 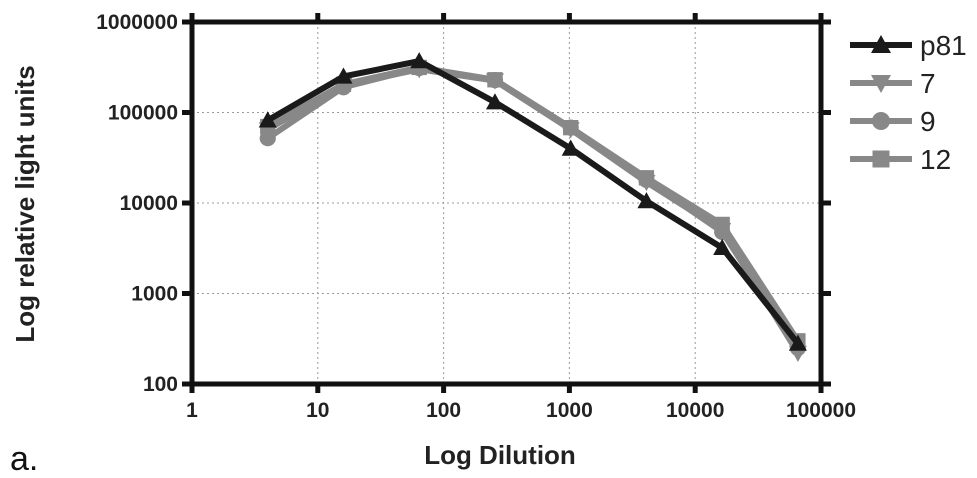 I want to click on y-tick-label: 10000, so click(x=149, y=203).